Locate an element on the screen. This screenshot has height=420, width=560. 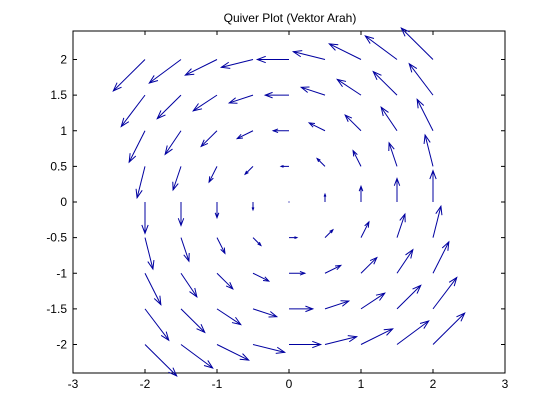
x-tick-label: -2 is located at coordinates (145, 384).